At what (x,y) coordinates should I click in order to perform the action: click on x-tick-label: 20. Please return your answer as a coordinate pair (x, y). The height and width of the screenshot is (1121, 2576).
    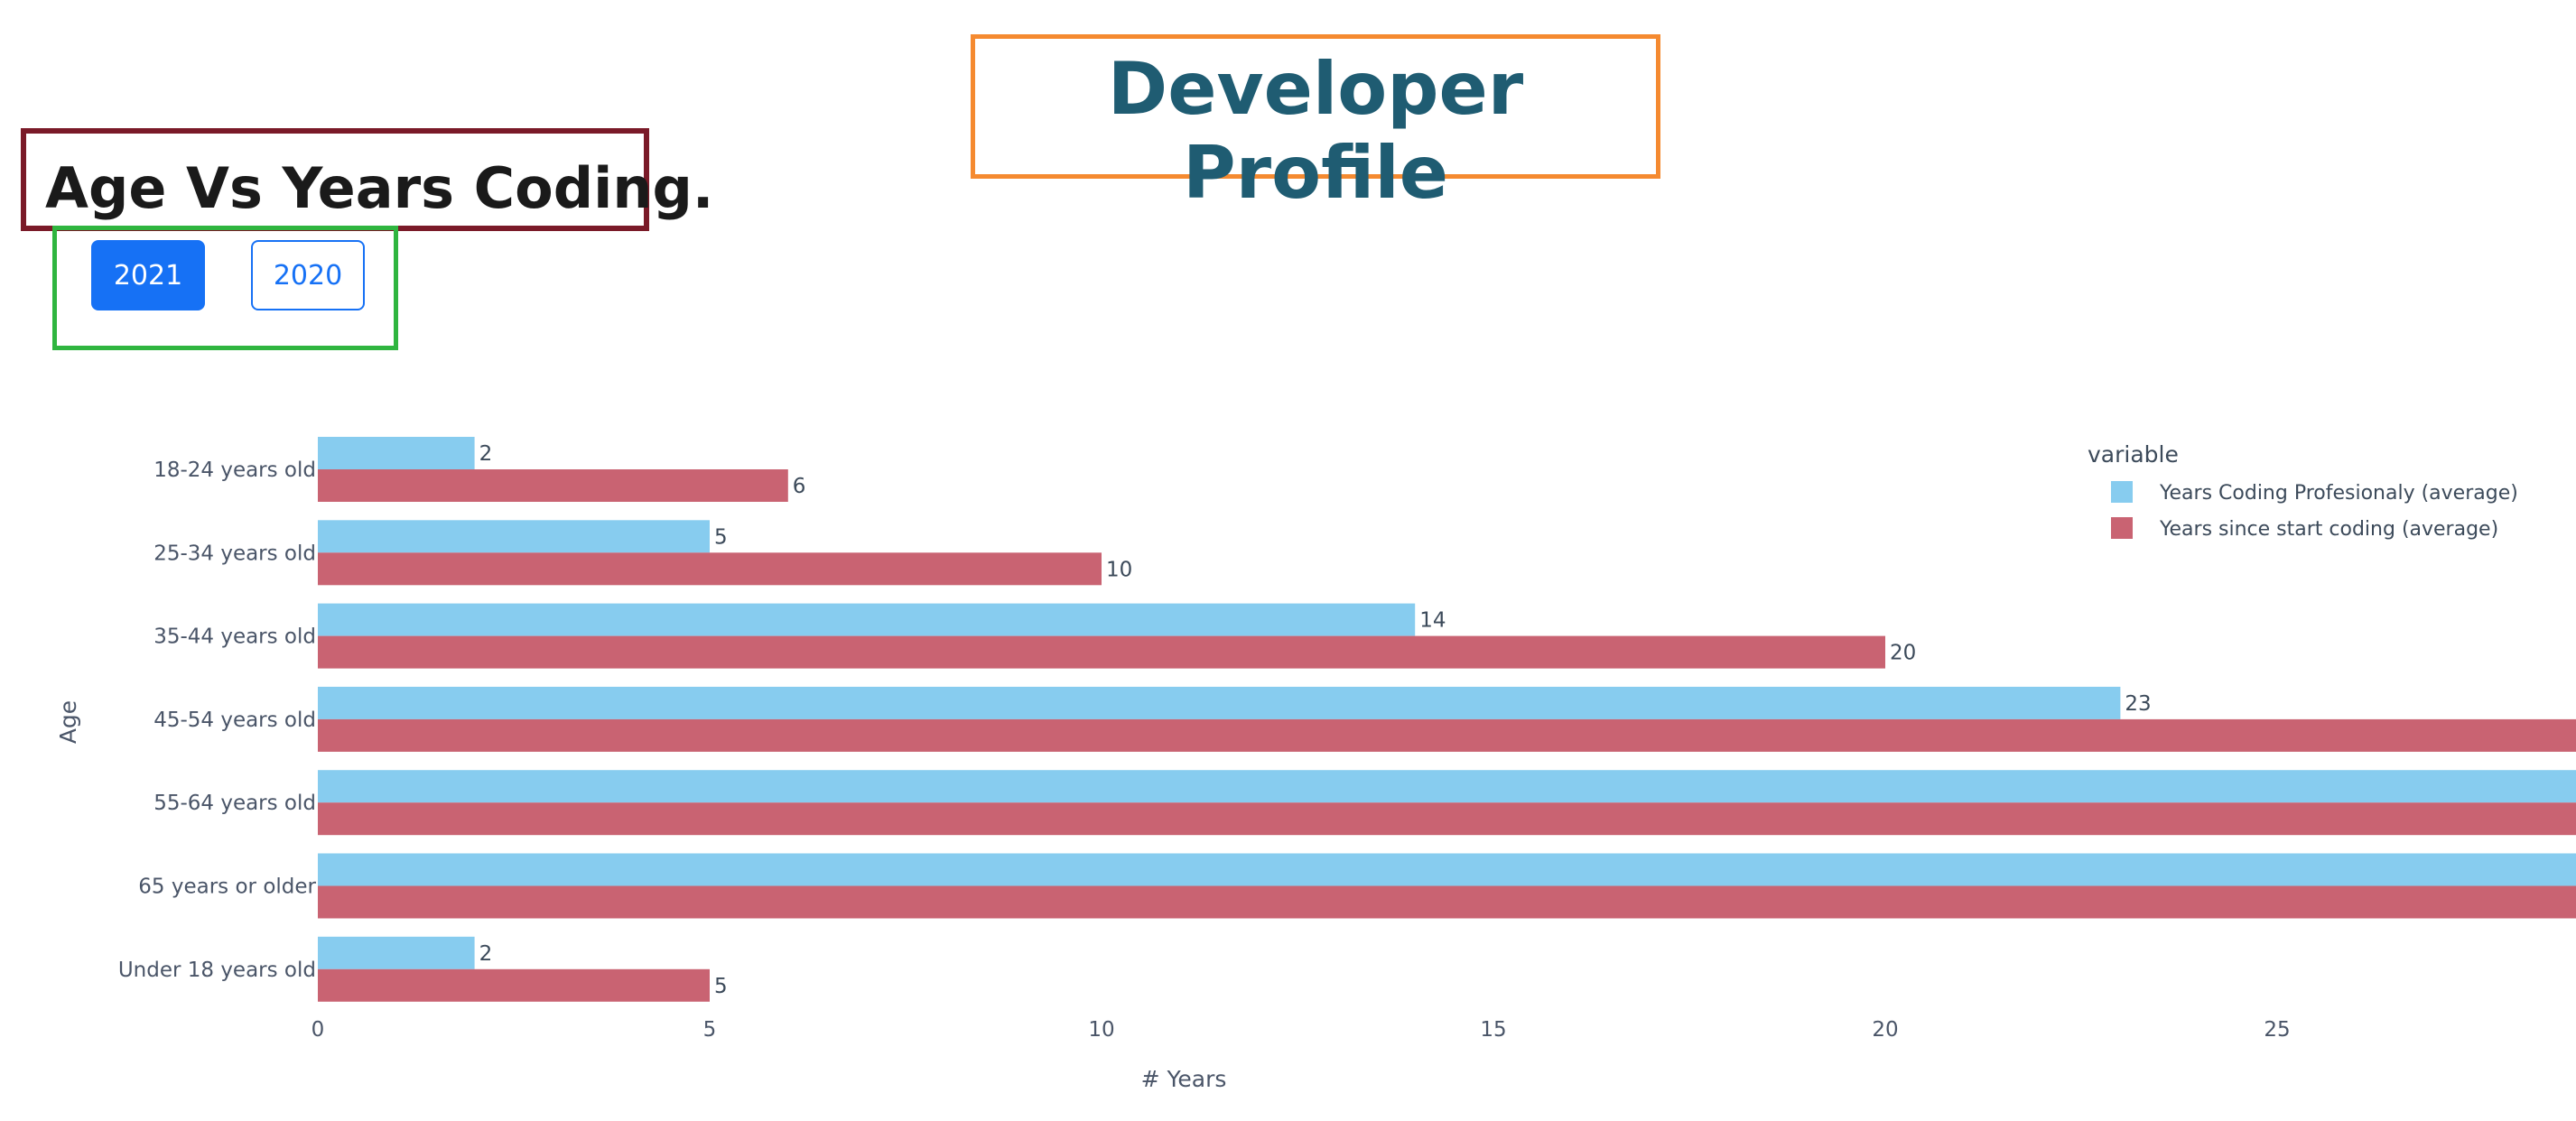
    Looking at the image, I should click on (1885, 1030).